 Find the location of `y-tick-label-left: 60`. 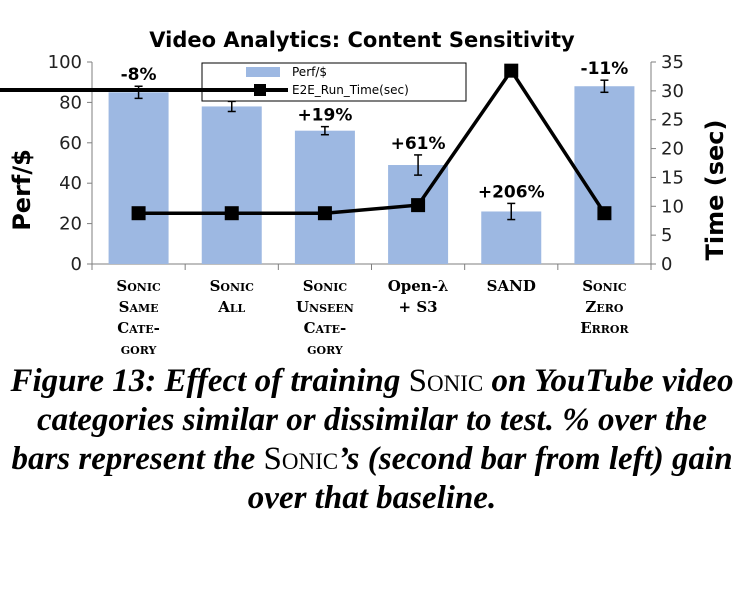

y-tick-label-left: 60 is located at coordinates (70, 143).